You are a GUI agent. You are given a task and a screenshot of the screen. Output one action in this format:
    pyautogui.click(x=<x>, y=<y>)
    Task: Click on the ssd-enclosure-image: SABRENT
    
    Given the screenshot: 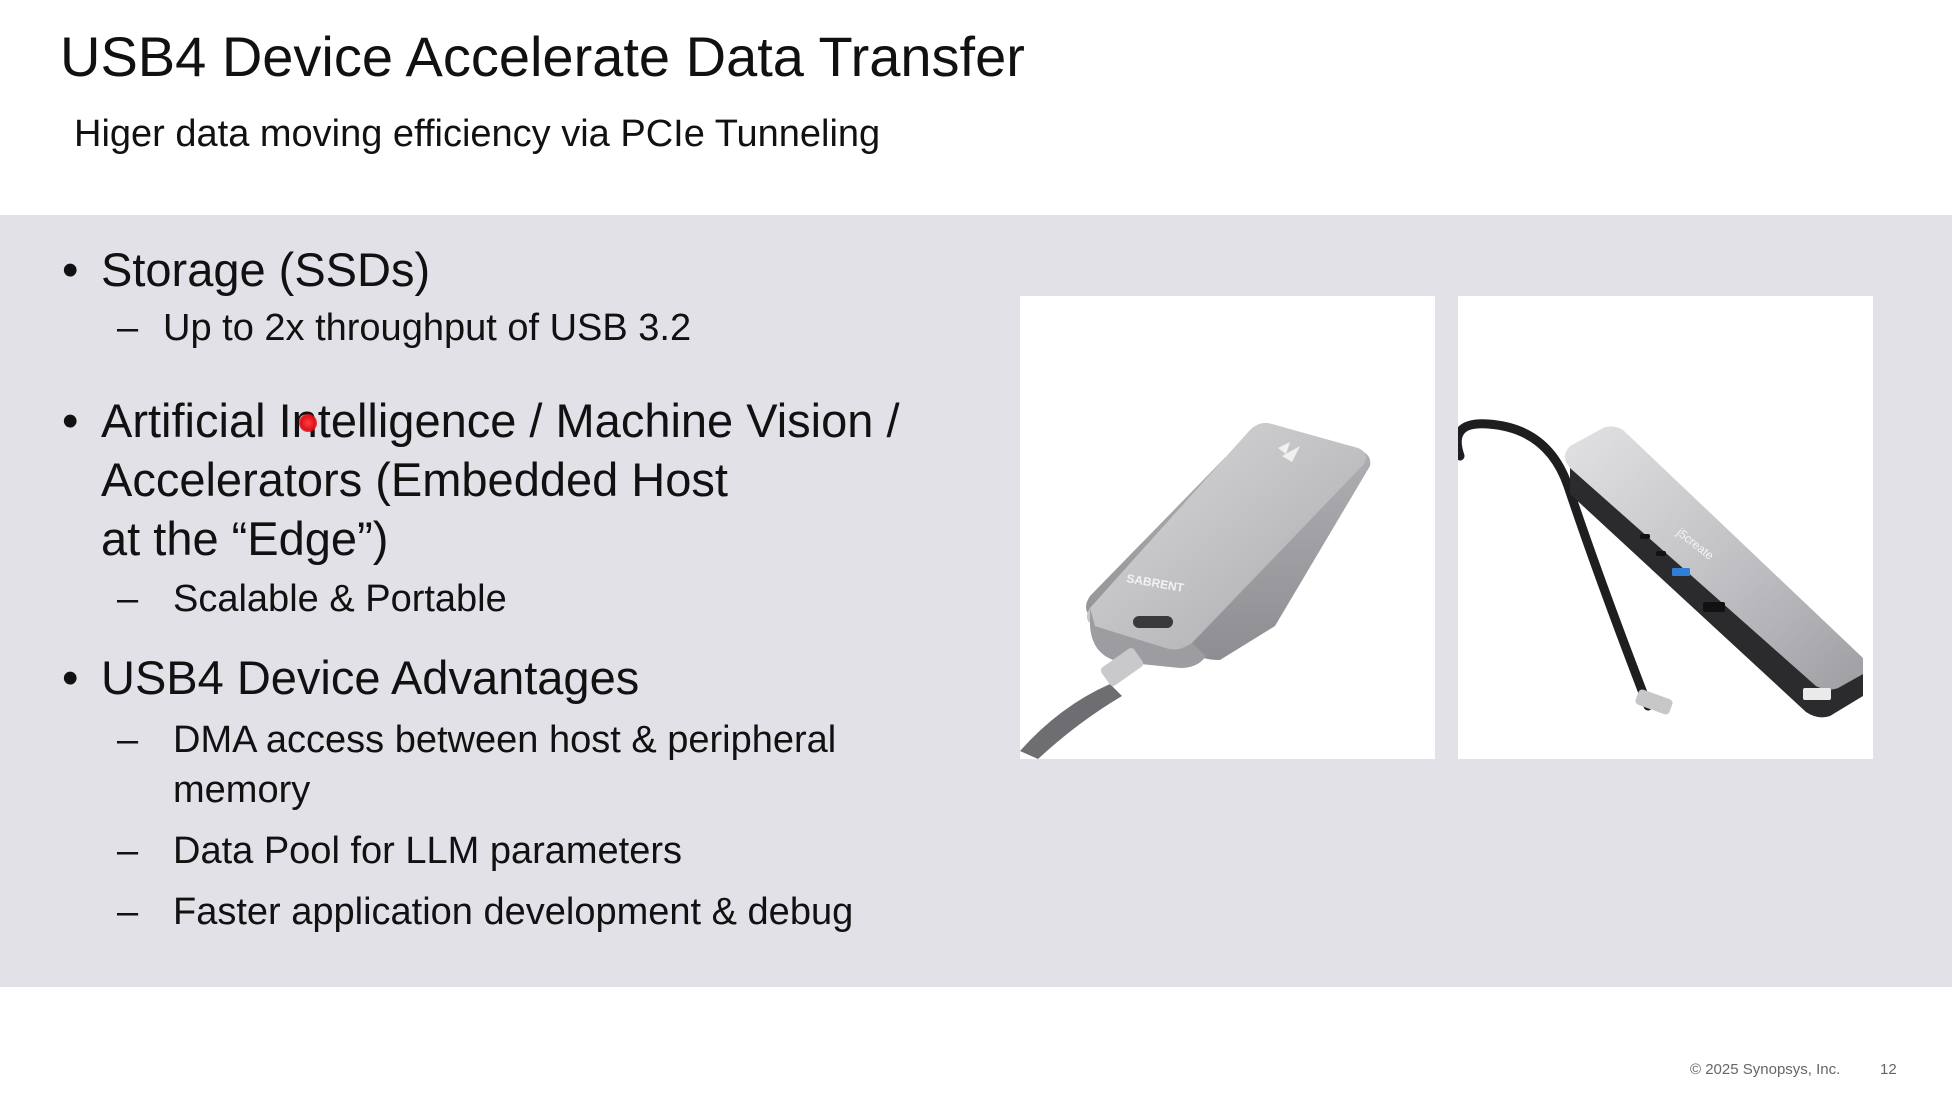 What is the action you would take?
    pyautogui.click(x=1227, y=527)
    